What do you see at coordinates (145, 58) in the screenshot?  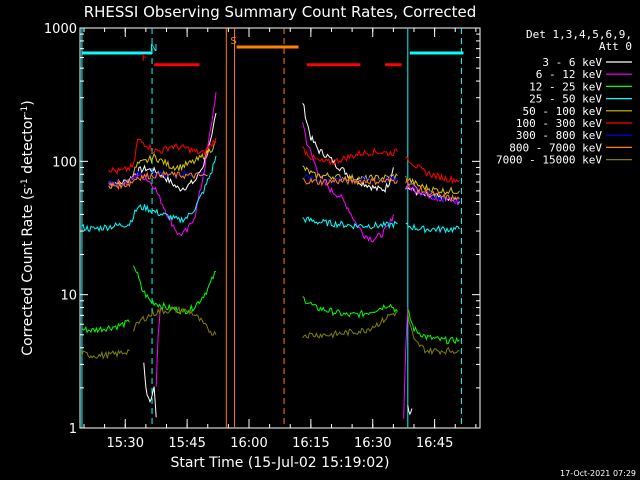 I see `flag-label-f: F` at bounding box center [145, 58].